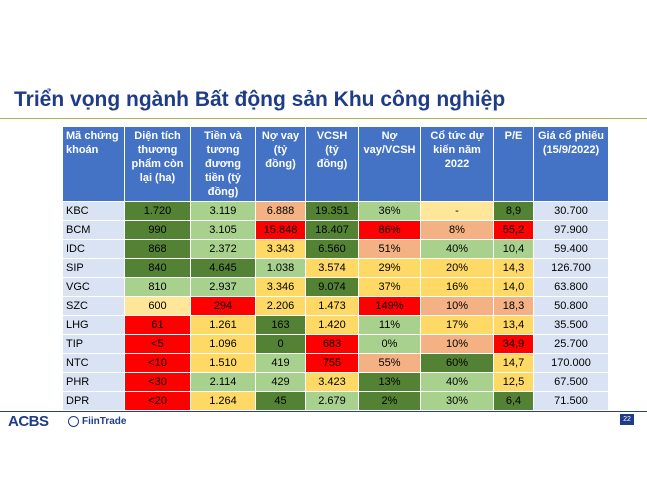 Image resolution: width=647 pixels, height=500 pixels. Describe the element at coordinates (223, 382) in the screenshot. I see `cell-cash: 2.114` at that location.